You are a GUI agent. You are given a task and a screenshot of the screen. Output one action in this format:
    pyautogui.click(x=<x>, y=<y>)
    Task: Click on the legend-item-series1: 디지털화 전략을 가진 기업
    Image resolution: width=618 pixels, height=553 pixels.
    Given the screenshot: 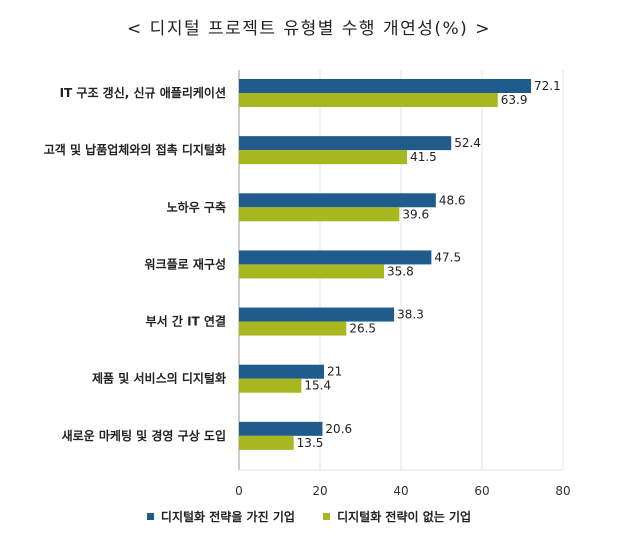 What is the action you would take?
    pyautogui.click(x=220, y=516)
    